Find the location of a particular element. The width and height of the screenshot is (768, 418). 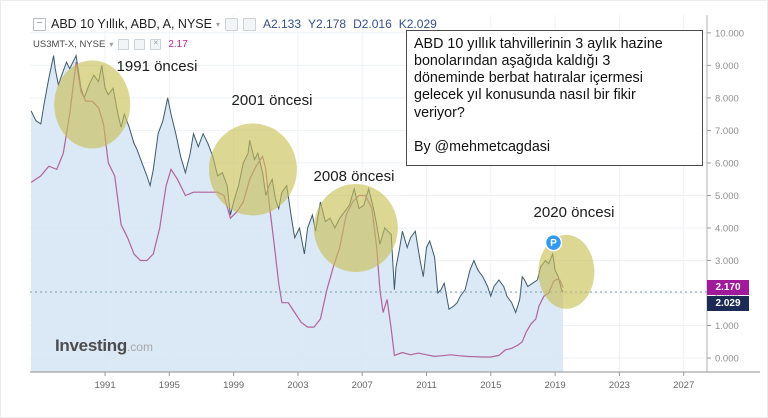

highlight-circle-2008 is located at coordinates (355, 227).